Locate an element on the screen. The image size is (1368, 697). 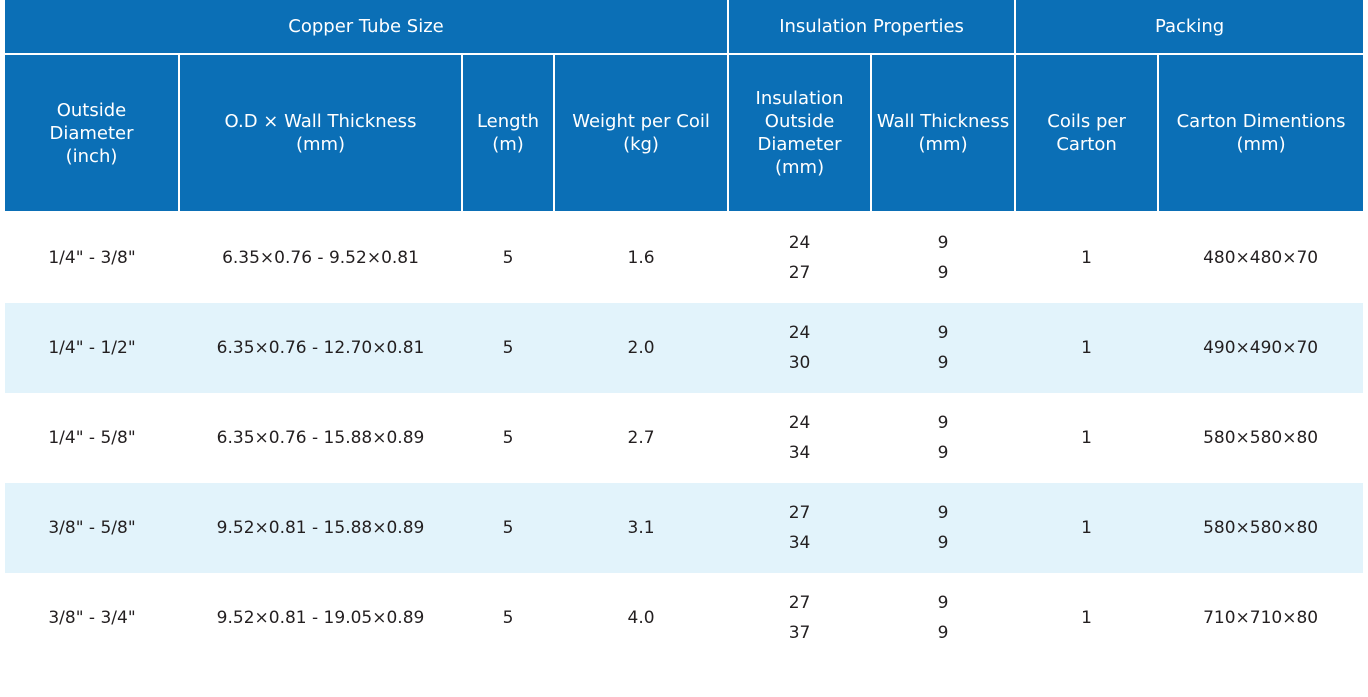
col-od-wall-thickness: O.D × Wall Thickness (mm) is located at coordinates (321, 133).